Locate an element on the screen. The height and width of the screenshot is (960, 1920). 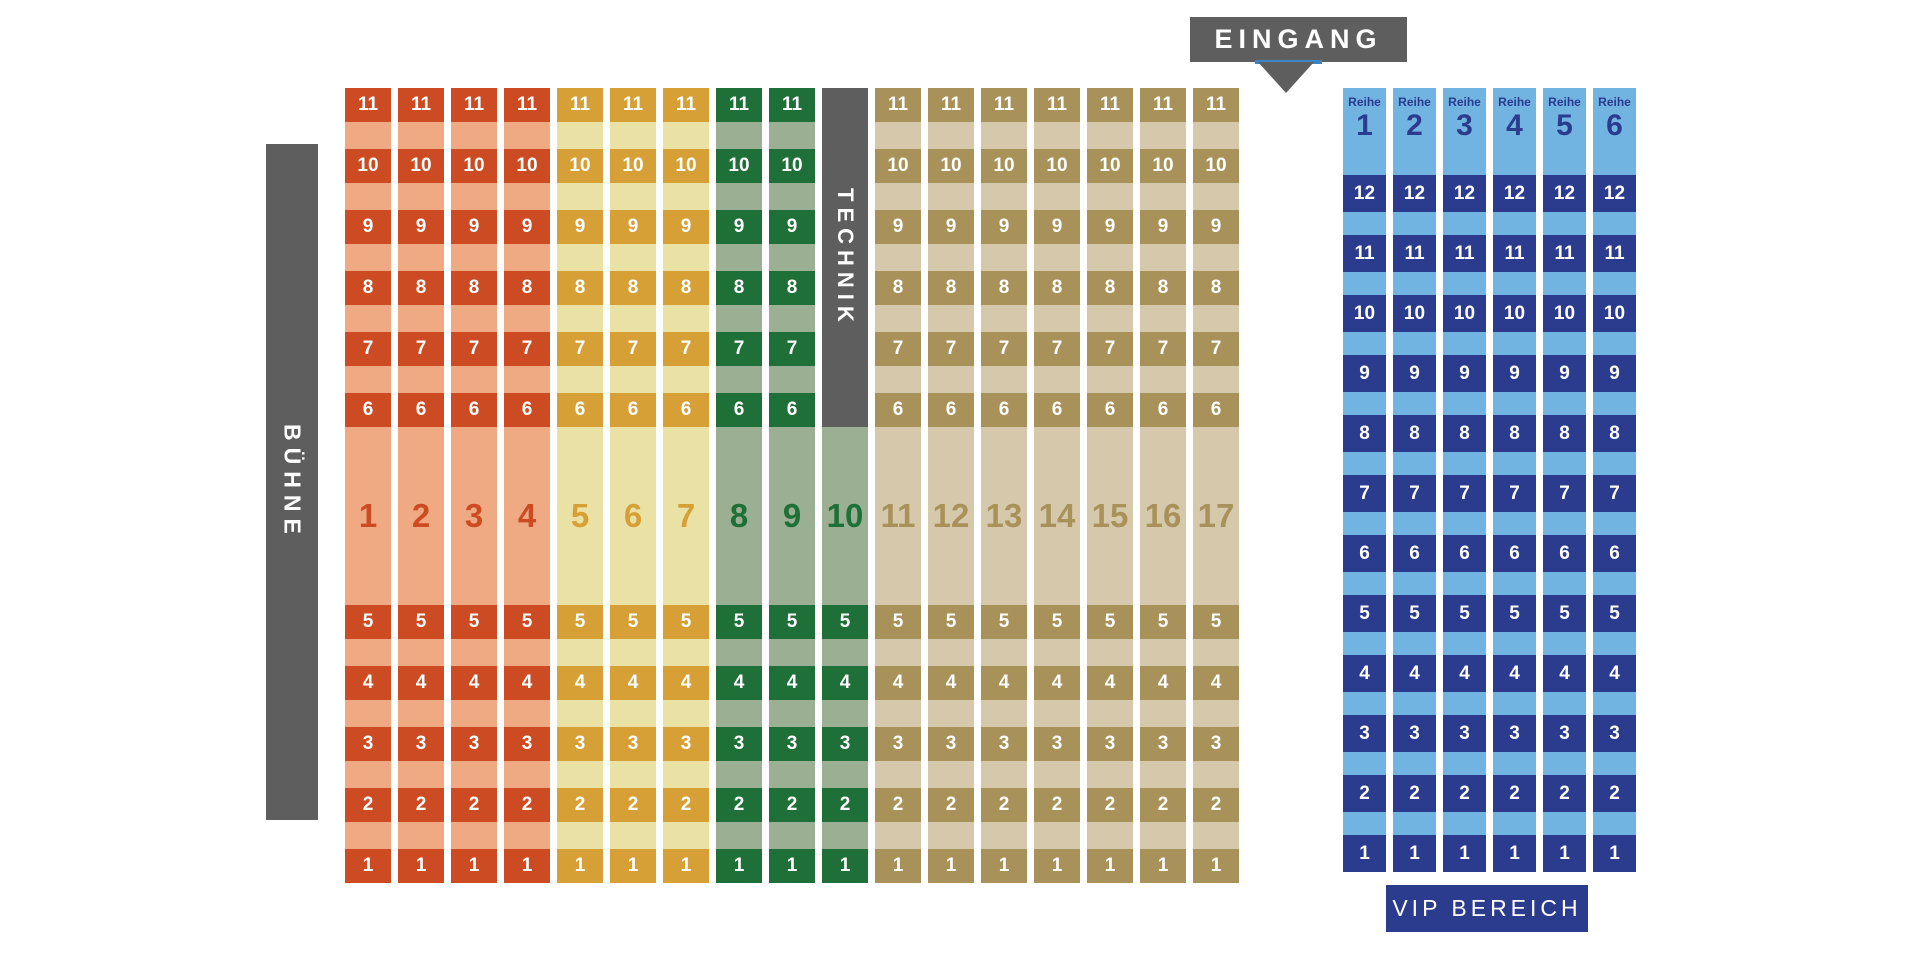
column-number: 10 is located at coordinates (845, 515).